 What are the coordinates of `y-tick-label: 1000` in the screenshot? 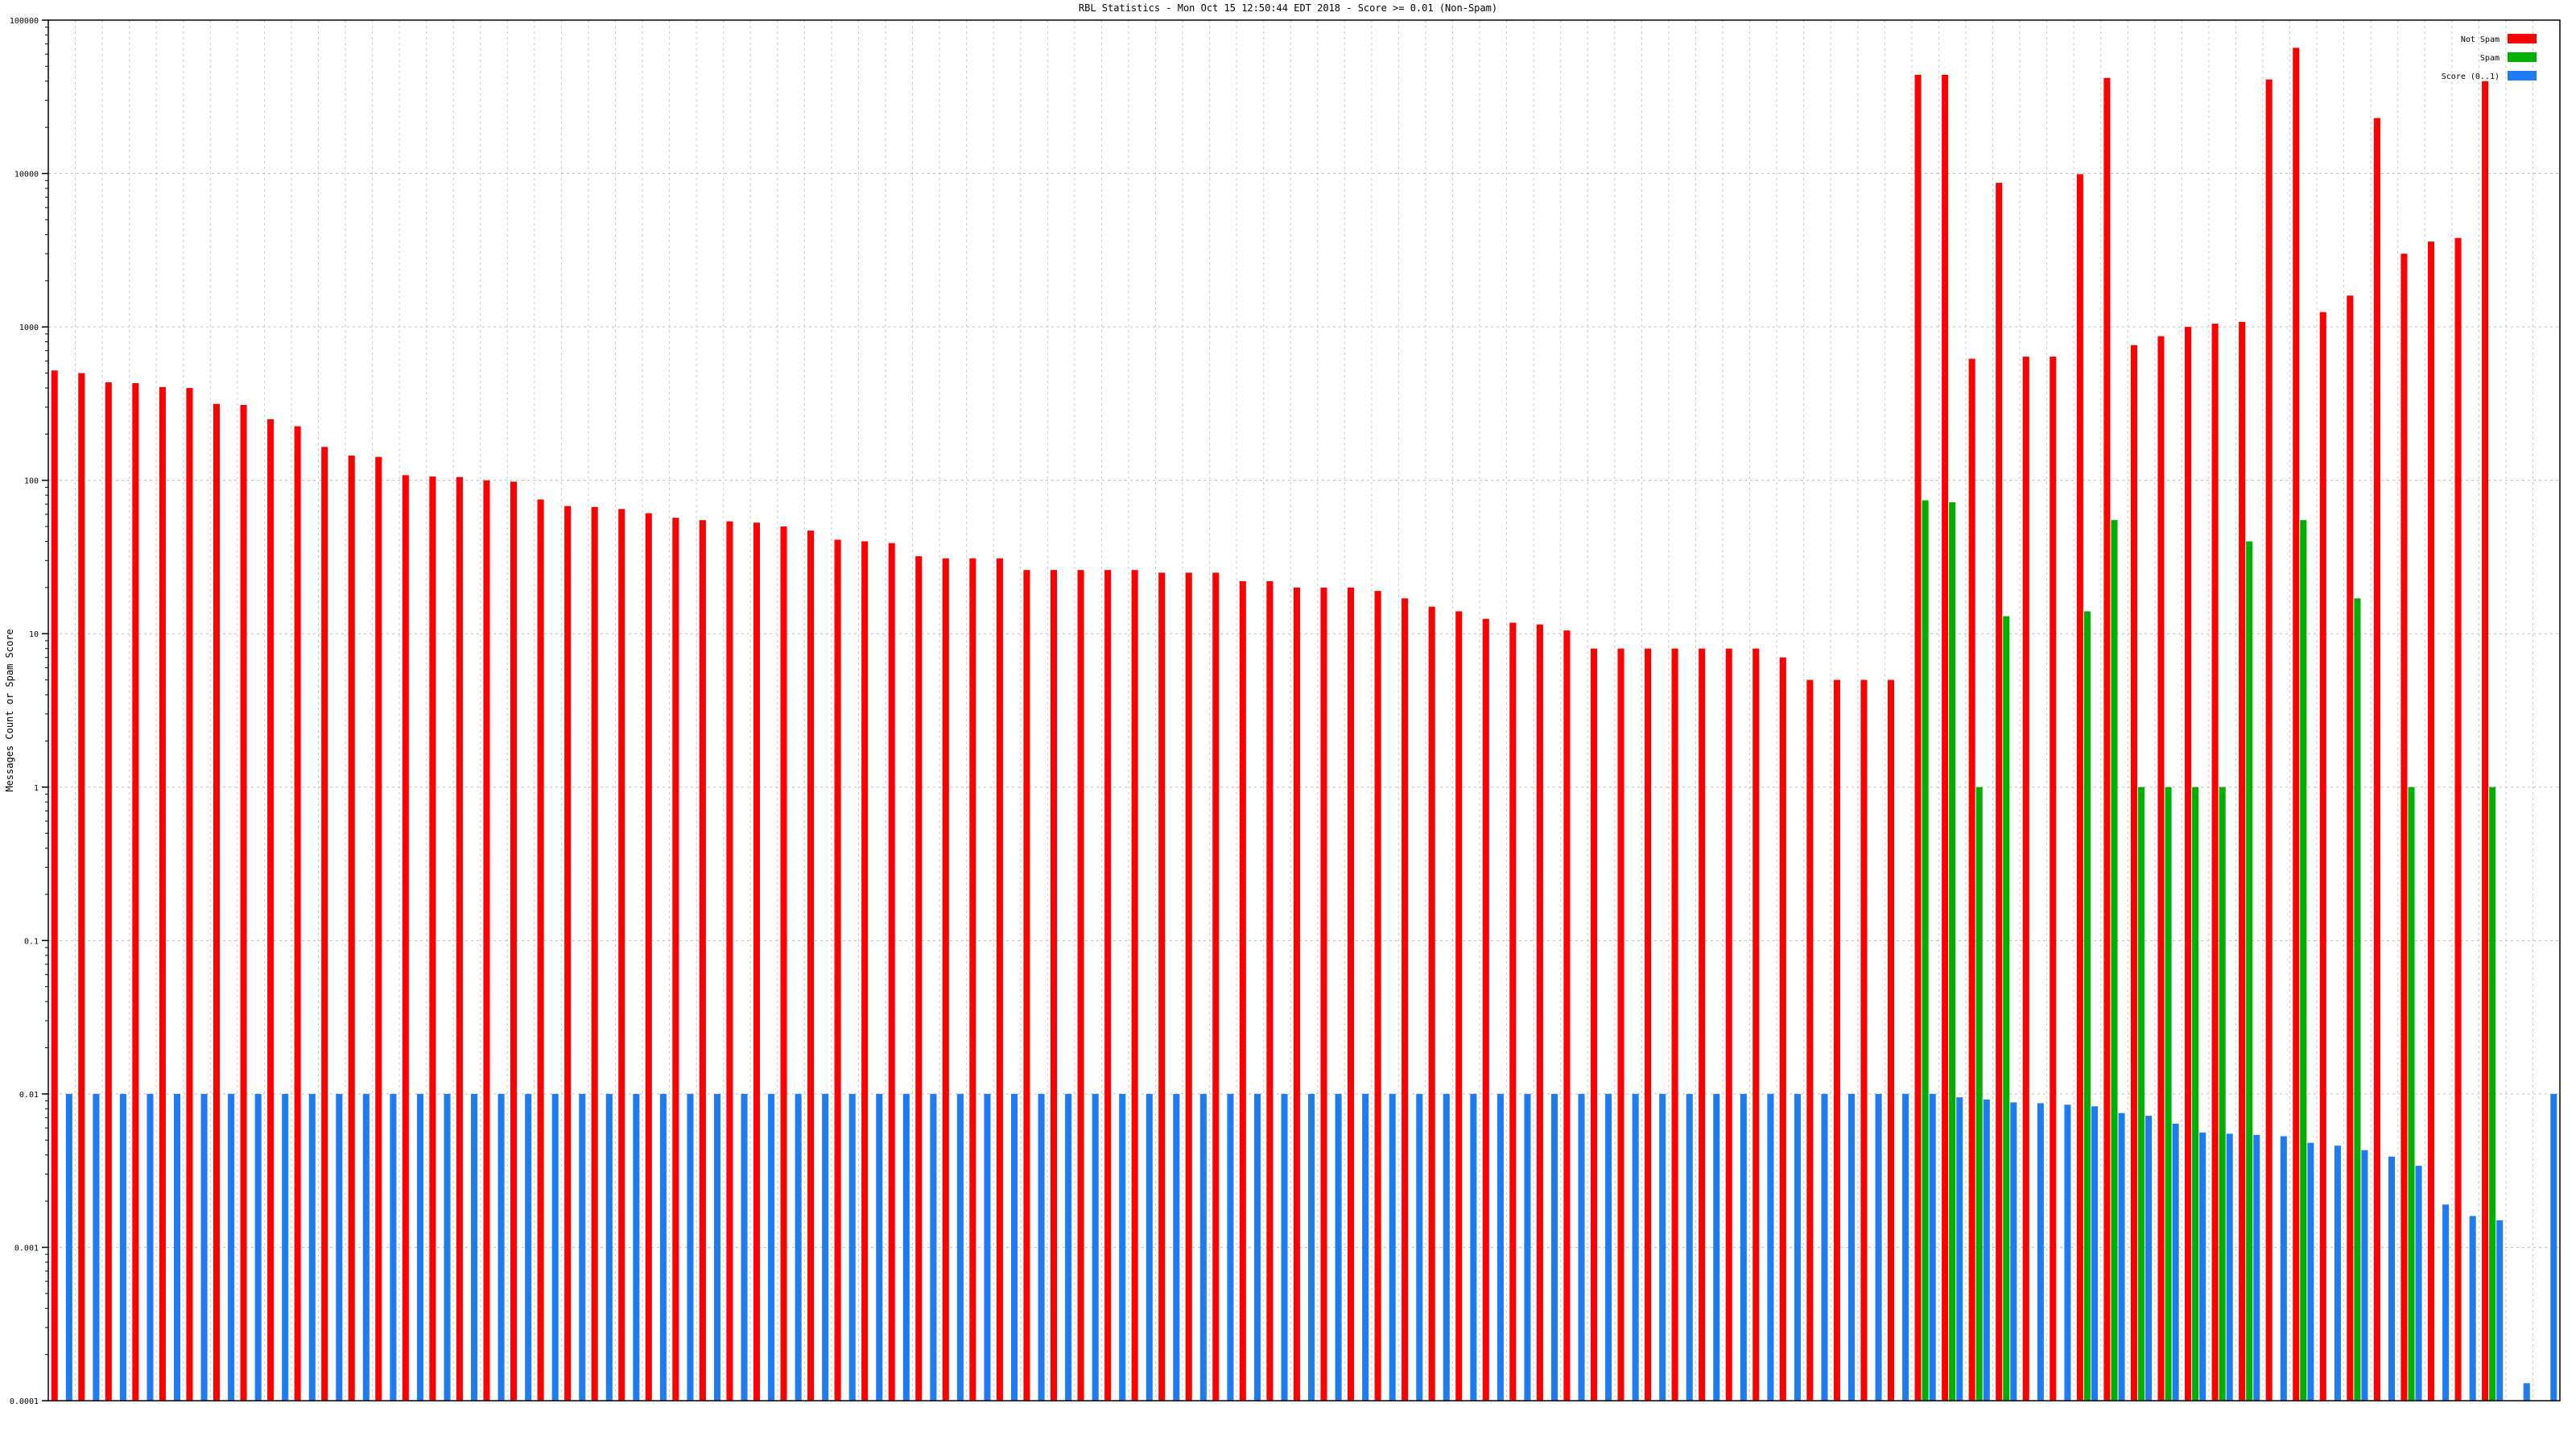 It's located at (29, 328).